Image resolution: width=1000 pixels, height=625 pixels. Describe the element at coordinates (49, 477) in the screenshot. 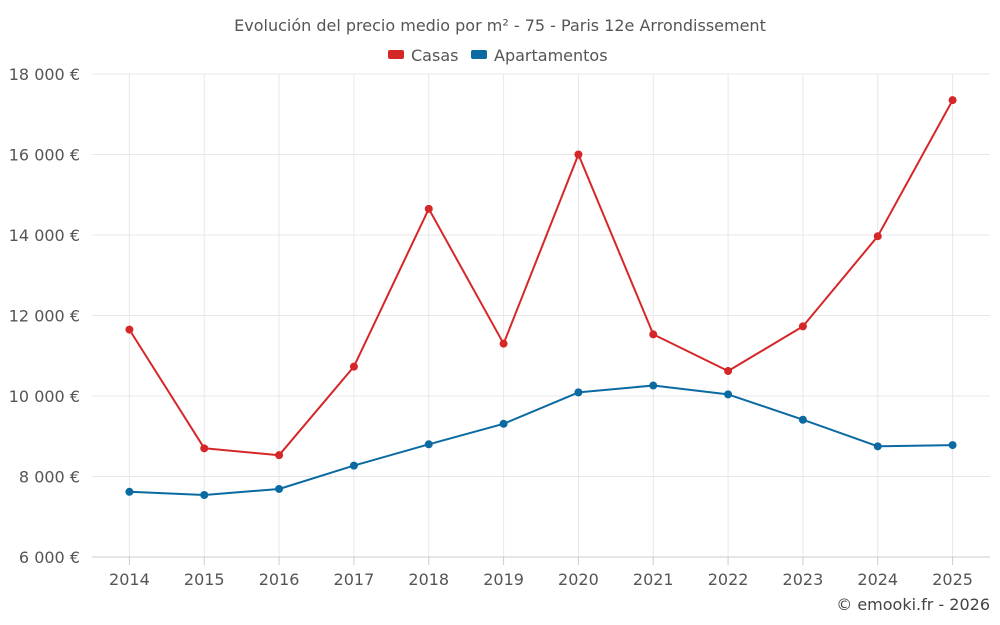

I see `y-tick-label: 8 000 €` at that location.